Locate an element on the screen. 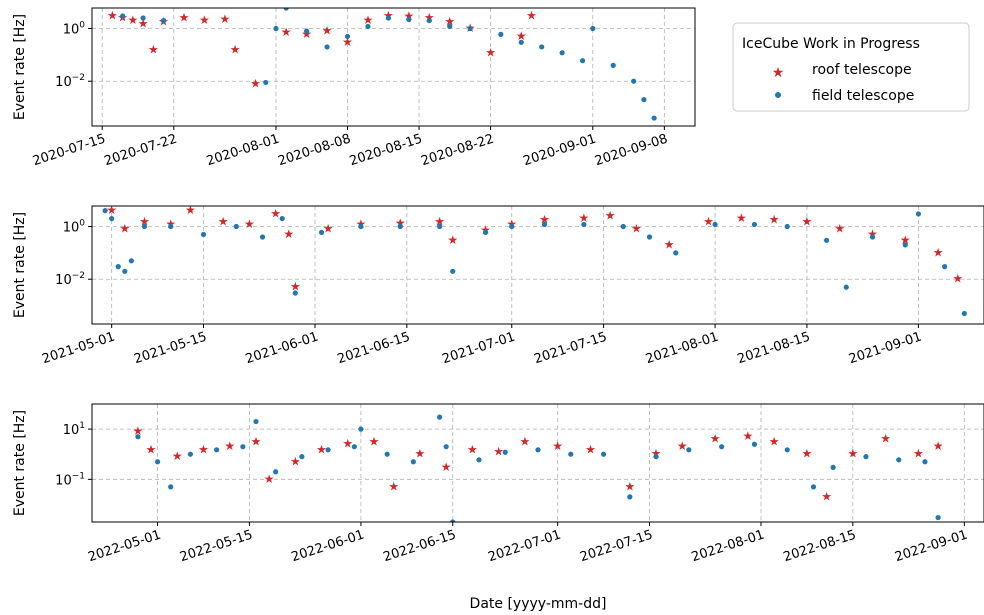  x-tick-label: 2020-08-22 is located at coordinates (457, 151).